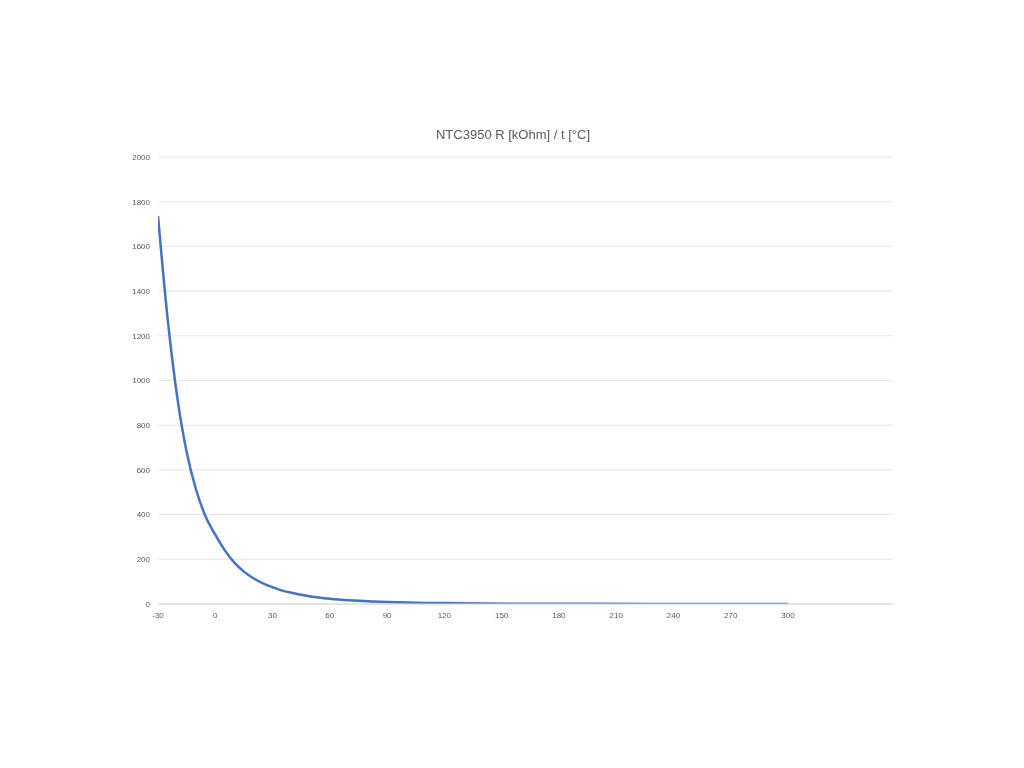  I want to click on y-tick-label: 0, so click(148, 604).